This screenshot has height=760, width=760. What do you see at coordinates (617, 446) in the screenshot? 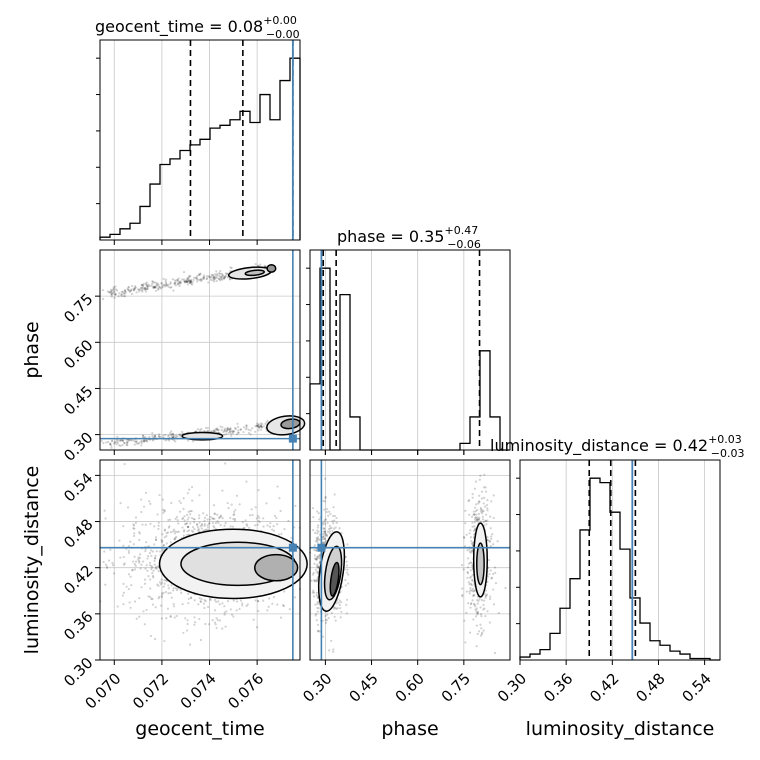
I see `title-luminosity-distance: luminosity_distance = 0.42+0.03 −0.03` at bounding box center [617, 446].